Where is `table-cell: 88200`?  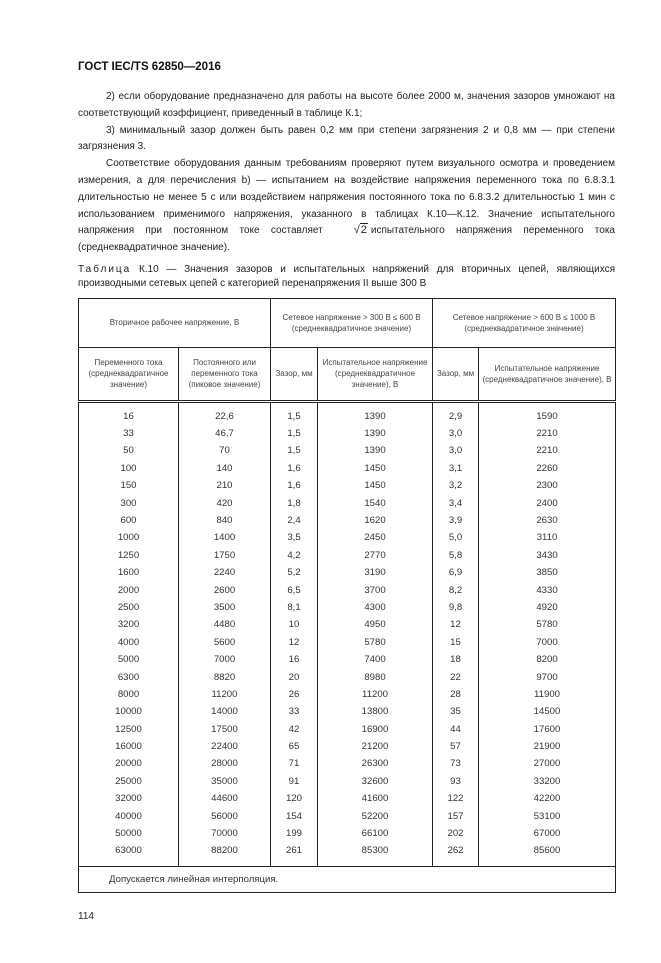
table-cell: 88200 is located at coordinates (224, 854).